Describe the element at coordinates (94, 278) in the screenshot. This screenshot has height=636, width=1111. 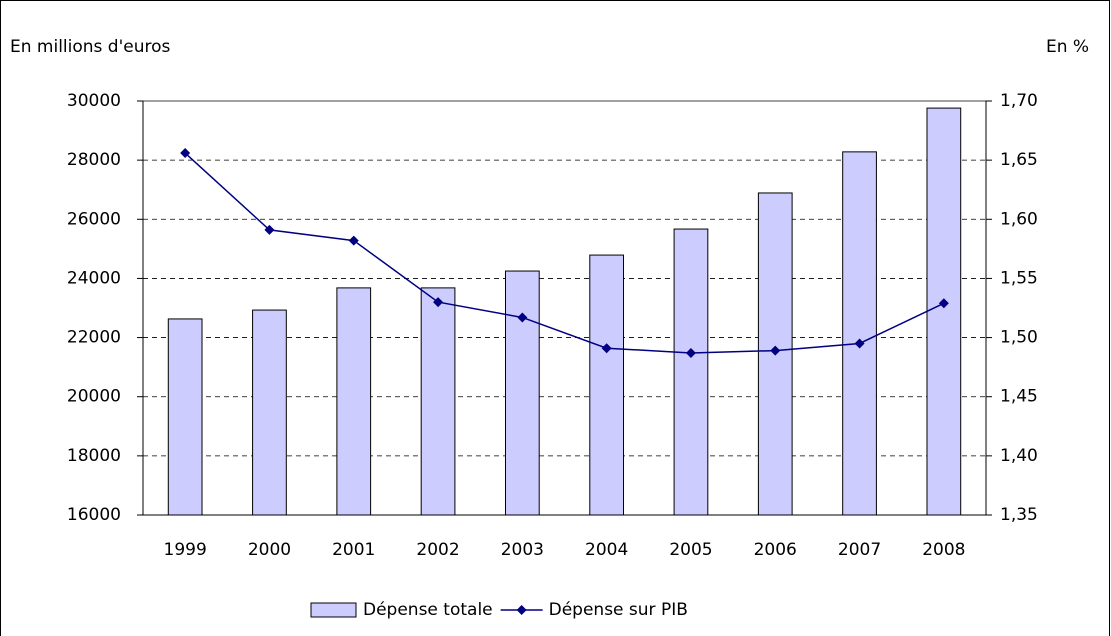
I see `y-tick-label: 24000` at that location.